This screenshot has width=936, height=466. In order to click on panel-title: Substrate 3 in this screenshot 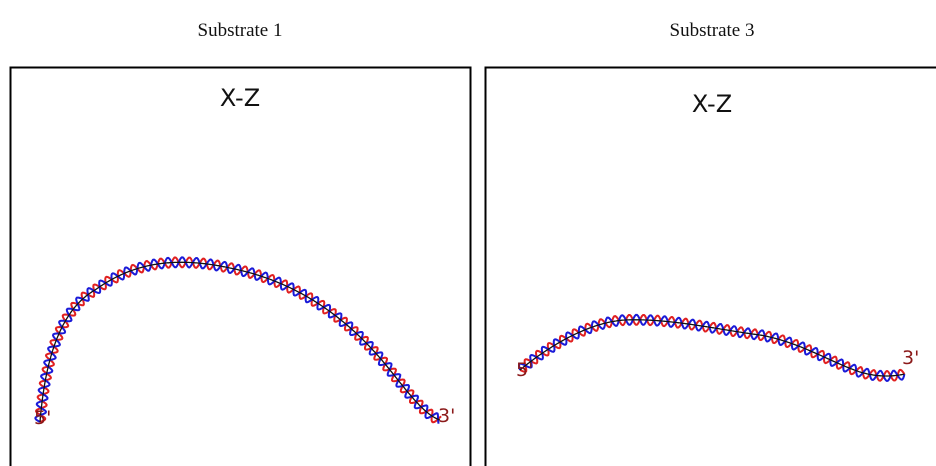, I will do `click(712, 30)`.